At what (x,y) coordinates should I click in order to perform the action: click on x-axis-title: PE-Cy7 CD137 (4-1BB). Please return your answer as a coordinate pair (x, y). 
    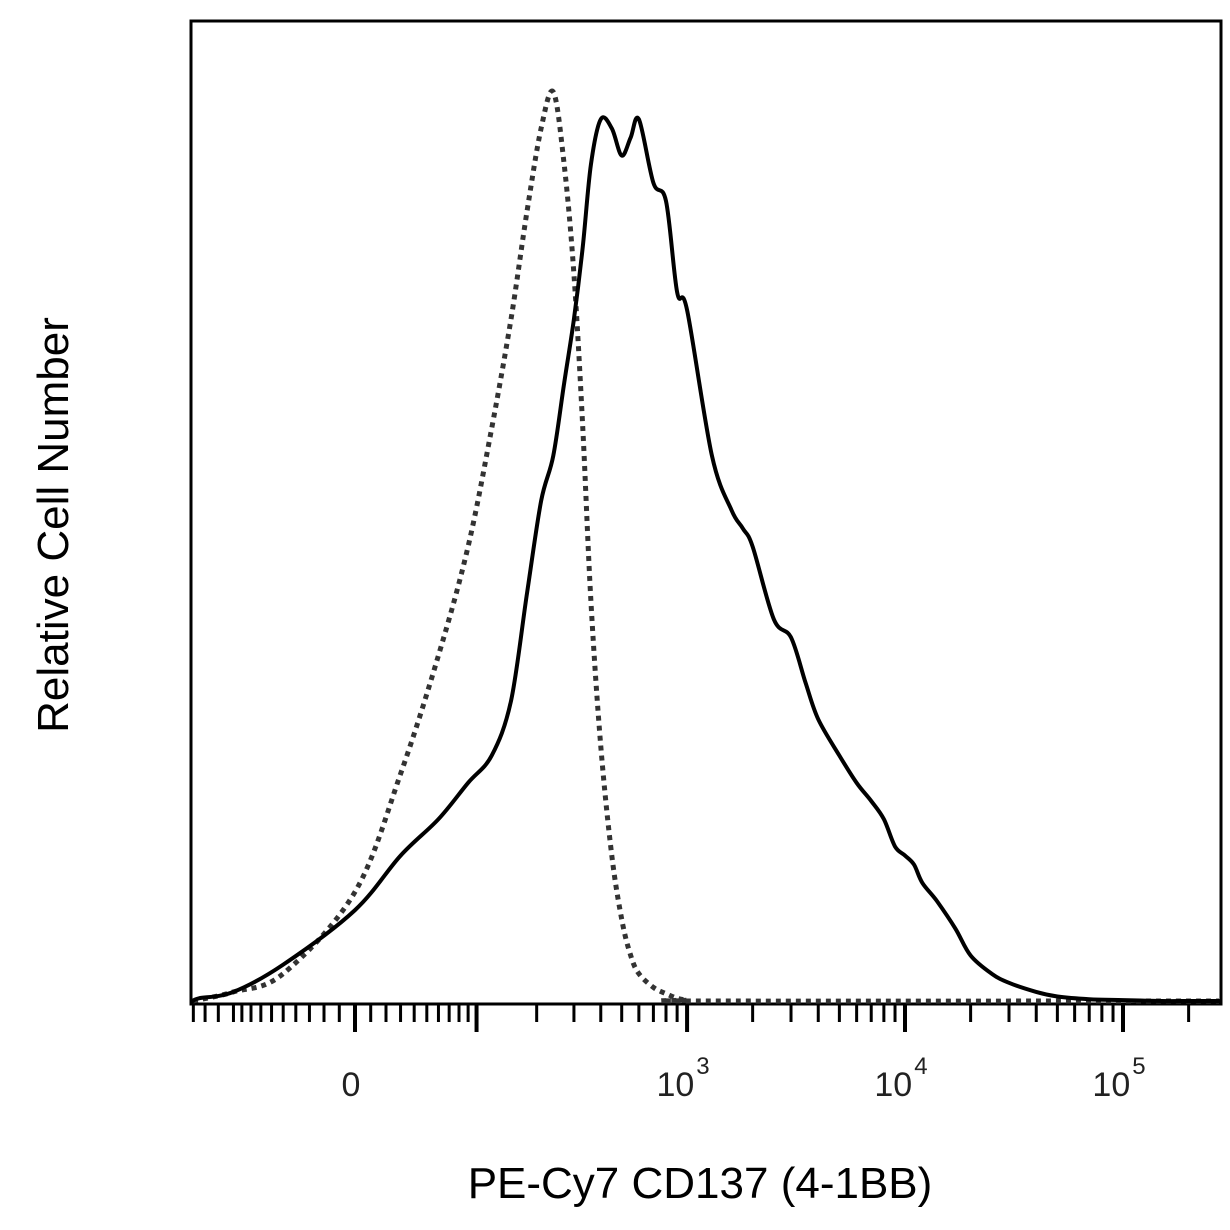
    Looking at the image, I should click on (700, 1183).